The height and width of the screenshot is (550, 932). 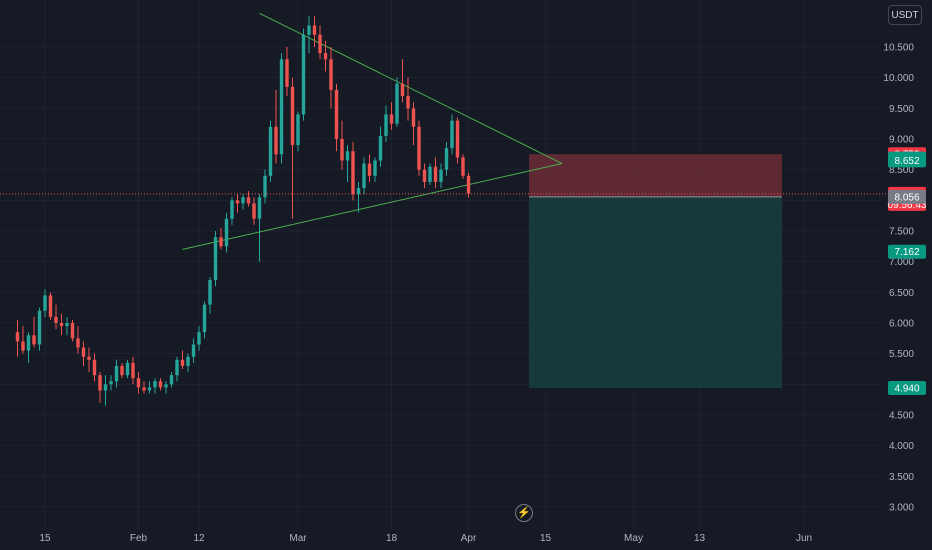 What do you see at coordinates (633, 538) in the screenshot?
I see `x-tick-label: May` at bounding box center [633, 538].